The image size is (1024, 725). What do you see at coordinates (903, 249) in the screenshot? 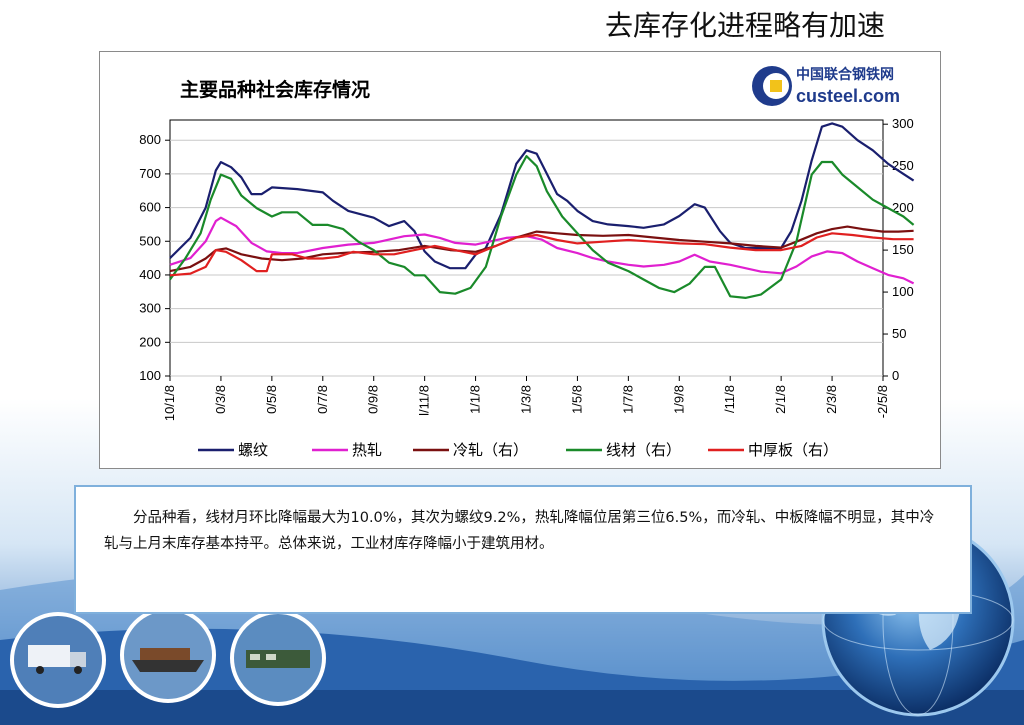
I see `y-right-tick-label: 150` at bounding box center [903, 249].